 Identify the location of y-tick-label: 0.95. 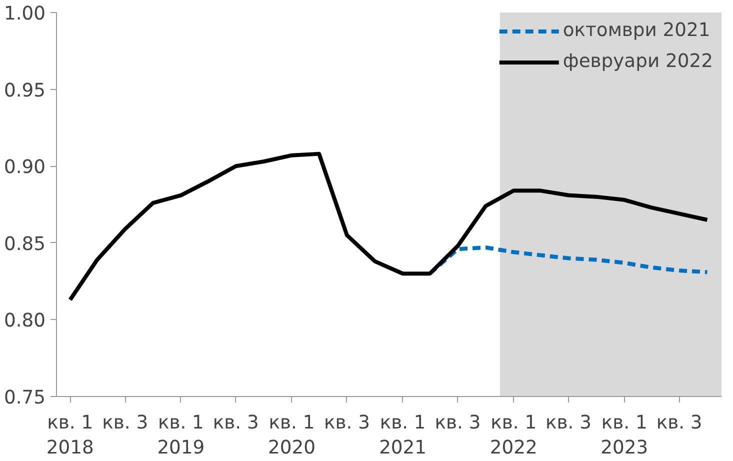
(25, 91).